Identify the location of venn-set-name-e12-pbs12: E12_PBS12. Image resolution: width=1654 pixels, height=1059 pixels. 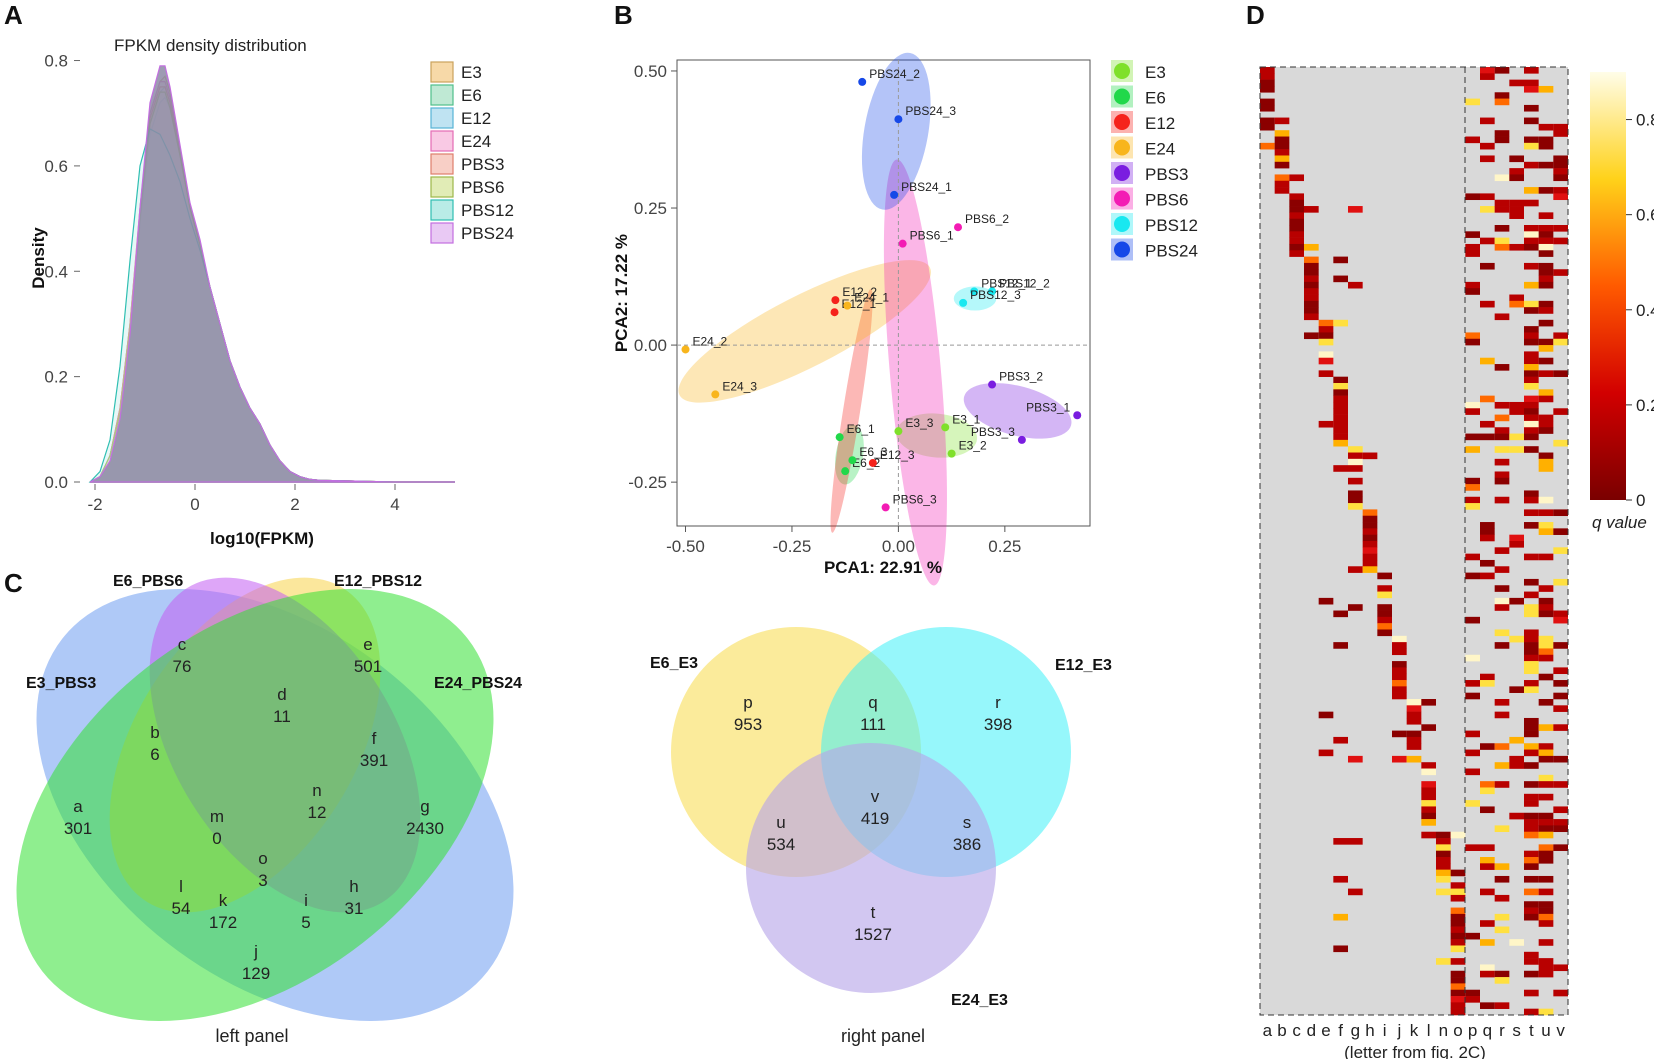
(378, 581).